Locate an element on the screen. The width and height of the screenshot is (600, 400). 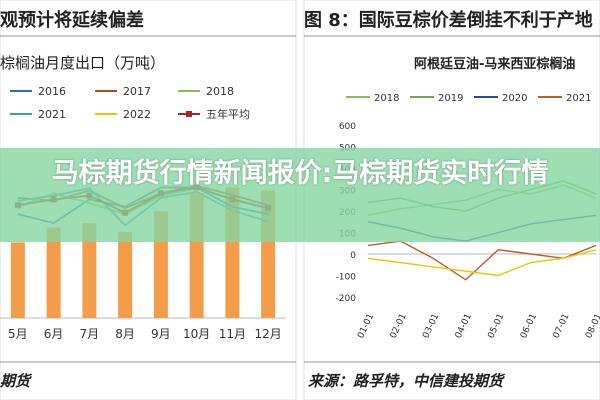
right-source: 来源：路孚特，中信建投期货 is located at coordinates (407, 381).